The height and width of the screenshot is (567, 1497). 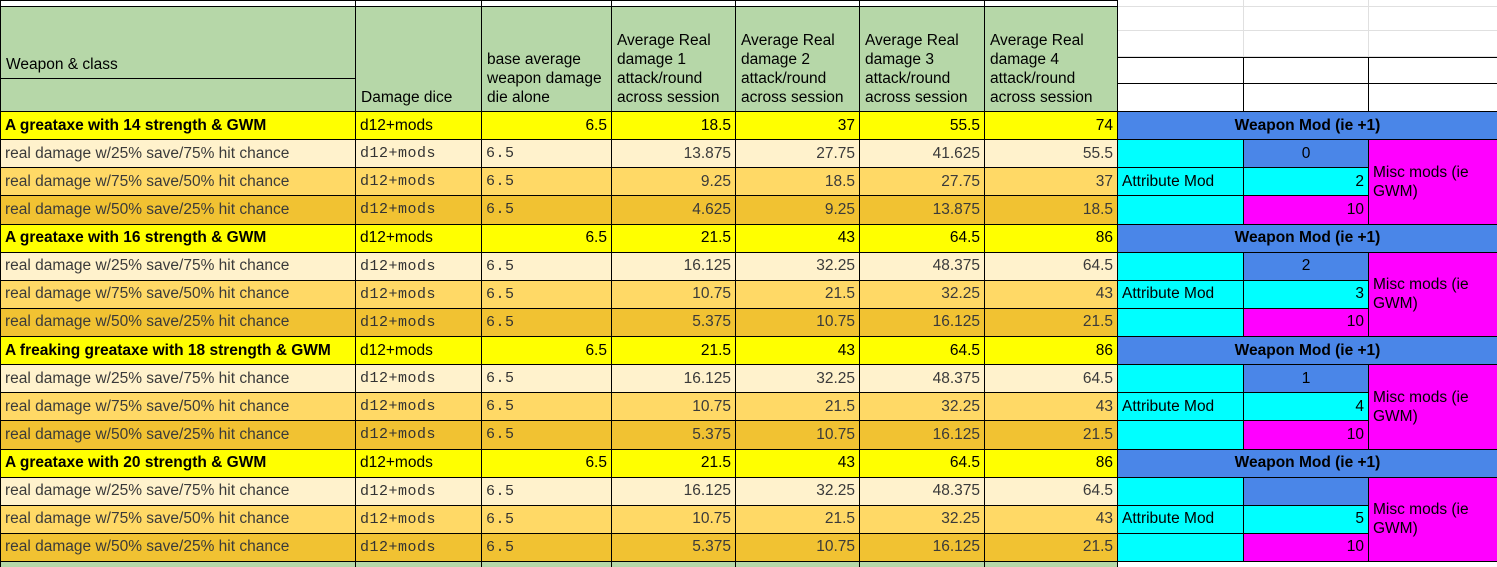 What do you see at coordinates (178, 463) in the screenshot?
I see `weapon-row-label-cell: A greataxe with 20 strength & GWM` at bounding box center [178, 463].